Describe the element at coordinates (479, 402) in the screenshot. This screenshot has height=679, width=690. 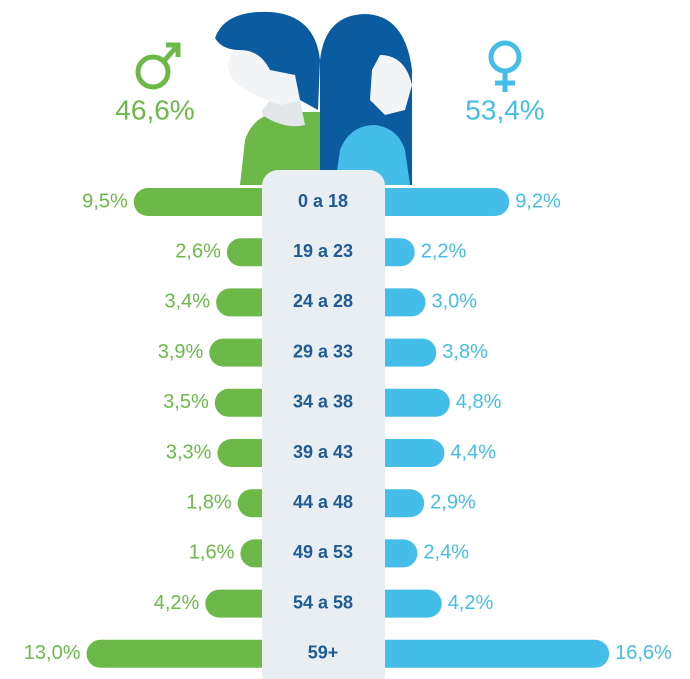
I see `female-value-label: 4,8%` at that location.